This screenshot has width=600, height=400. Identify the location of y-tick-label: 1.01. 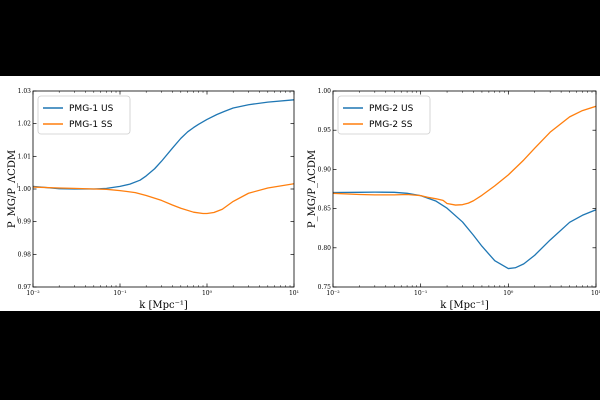
(24, 156).